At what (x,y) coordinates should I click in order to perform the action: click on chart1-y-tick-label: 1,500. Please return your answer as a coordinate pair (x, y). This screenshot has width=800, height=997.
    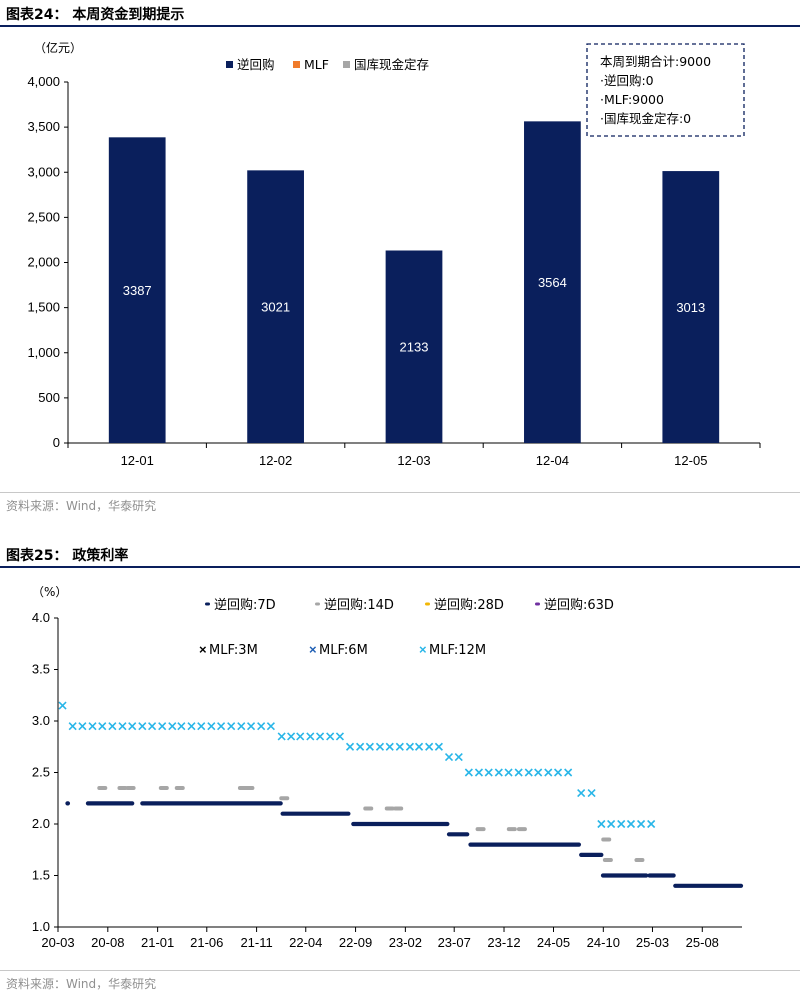
    Looking at the image, I should click on (43, 307).